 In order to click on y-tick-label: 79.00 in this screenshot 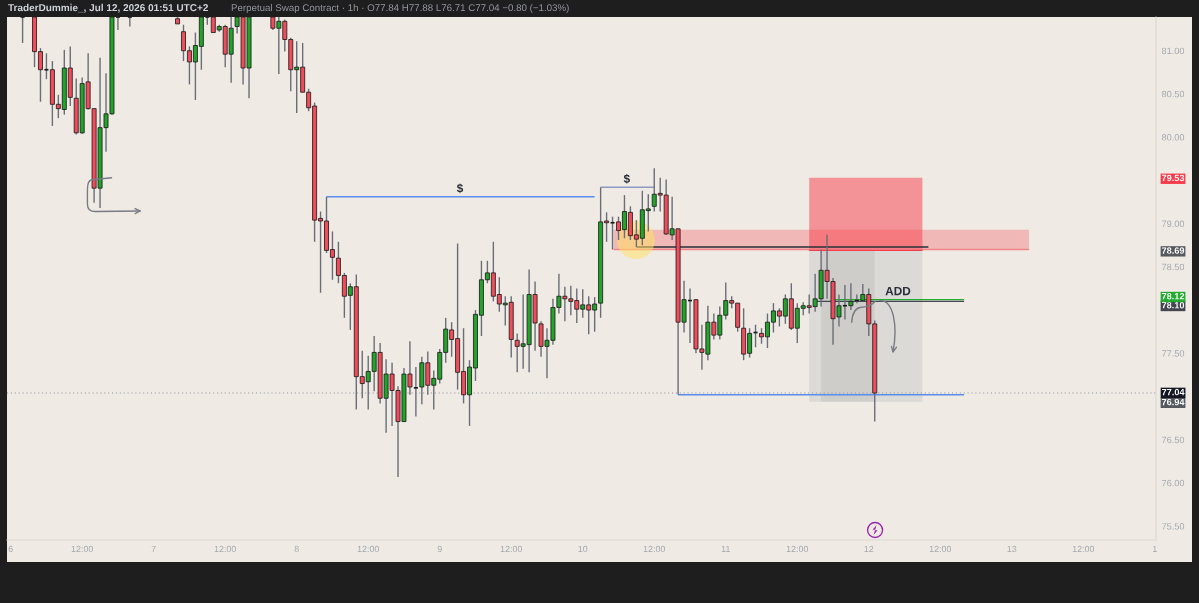, I will do `click(1173, 224)`.